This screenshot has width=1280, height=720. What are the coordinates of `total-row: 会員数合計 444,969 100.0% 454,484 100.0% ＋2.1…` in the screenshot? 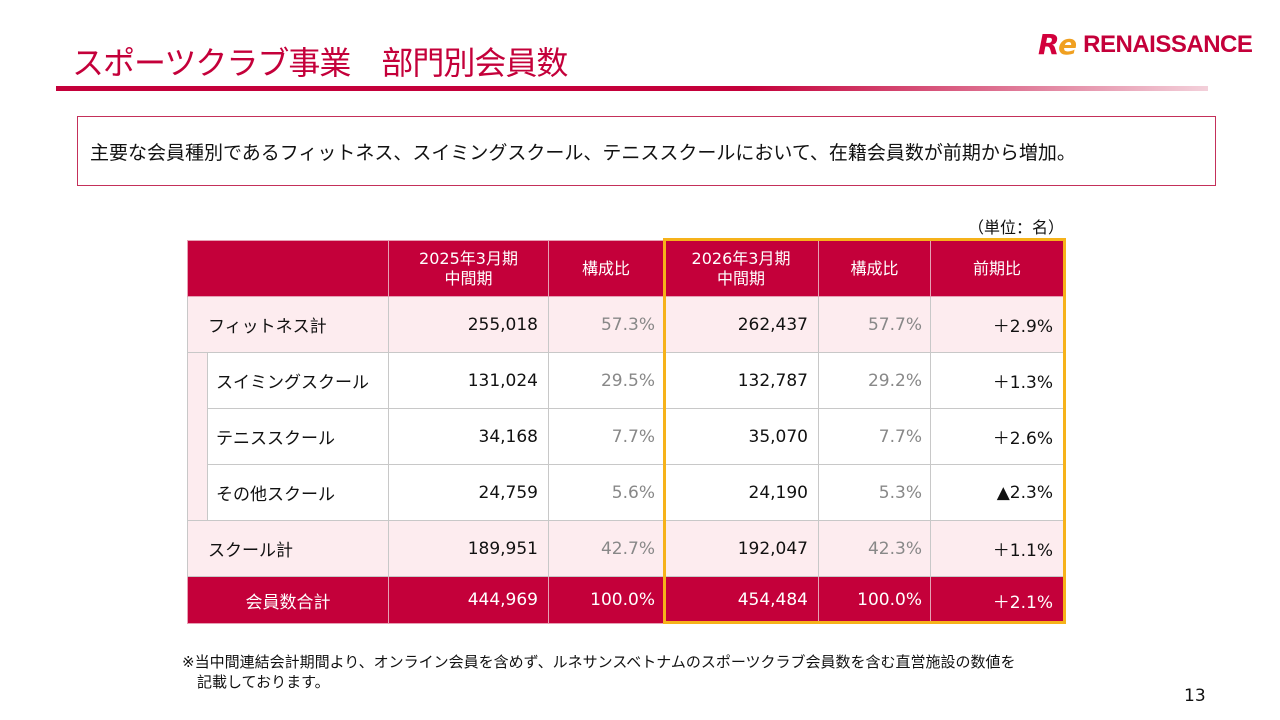 It's located at (625, 600).